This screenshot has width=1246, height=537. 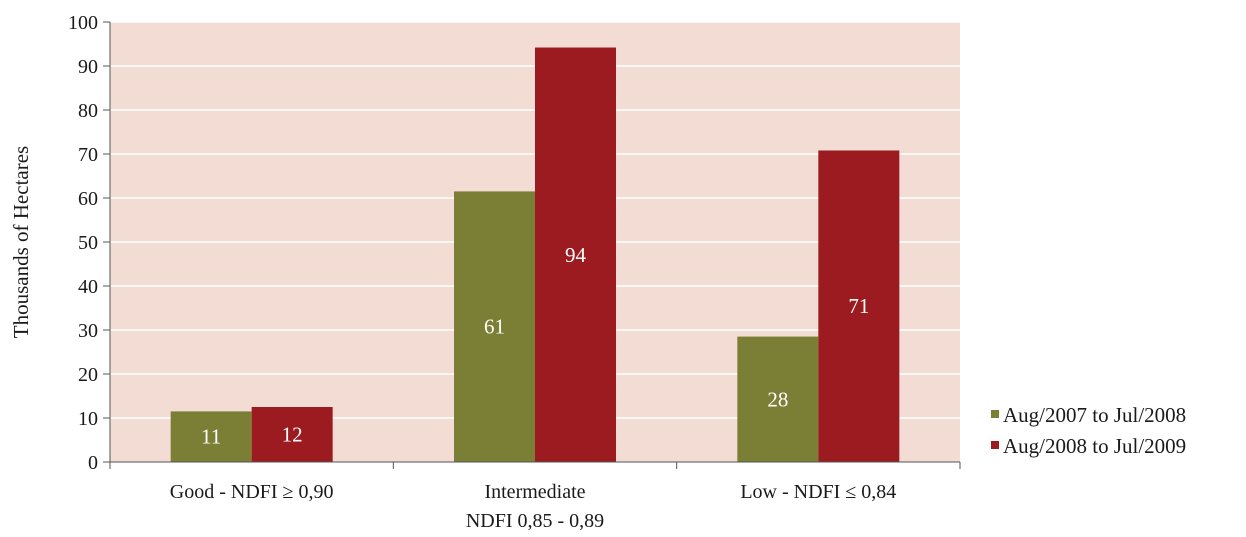 What do you see at coordinates (88, 419) in the screenshot?
I see `y-tick-label: 10` at bounding box center [88, 419].